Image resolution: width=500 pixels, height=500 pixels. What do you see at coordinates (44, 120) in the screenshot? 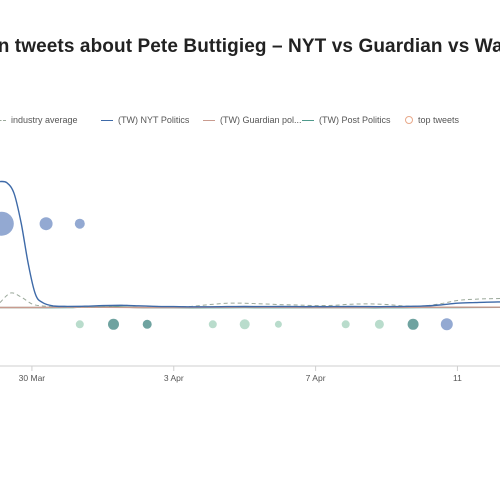
I see `legend-label: industry average` at bounding box center [44, 120].